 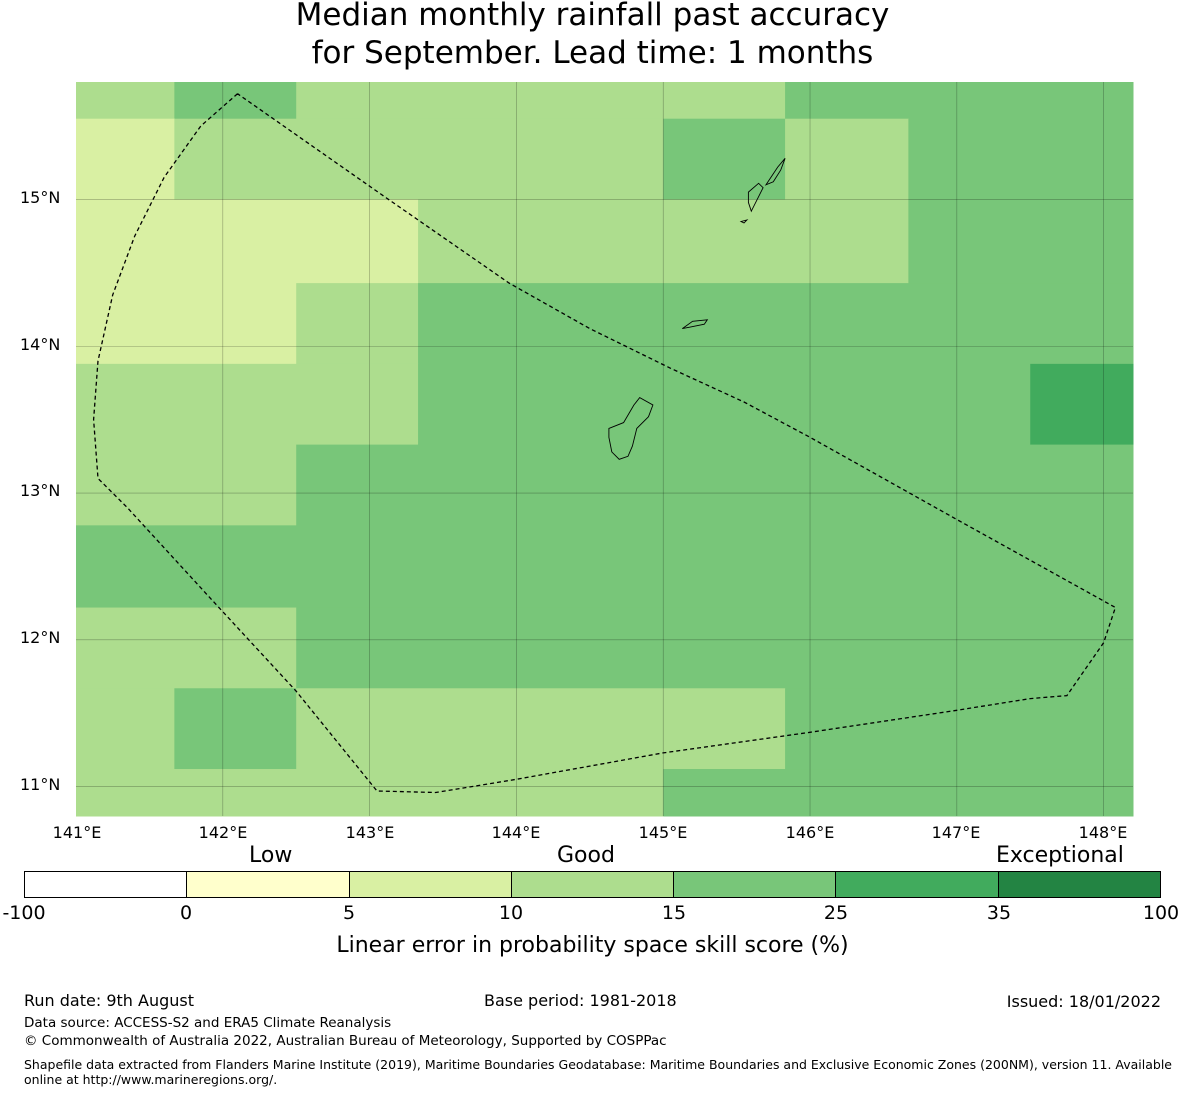 I want to click on lon-label-146e: 146°E, so click(x=810, y=832).